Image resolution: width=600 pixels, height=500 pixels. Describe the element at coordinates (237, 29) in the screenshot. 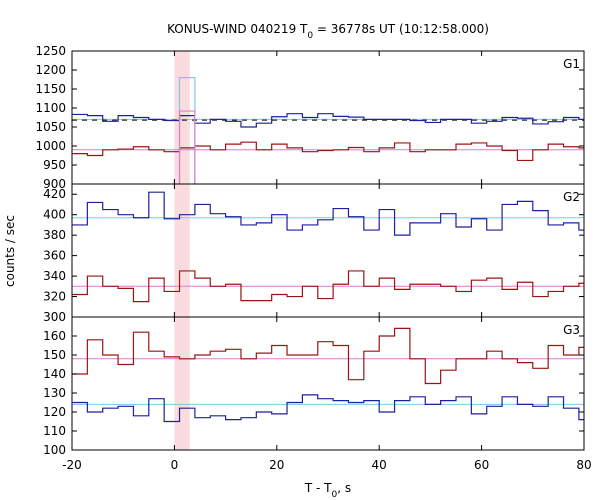

I see `chart-title-main: KONUS-WIND 040219 T` at that location.